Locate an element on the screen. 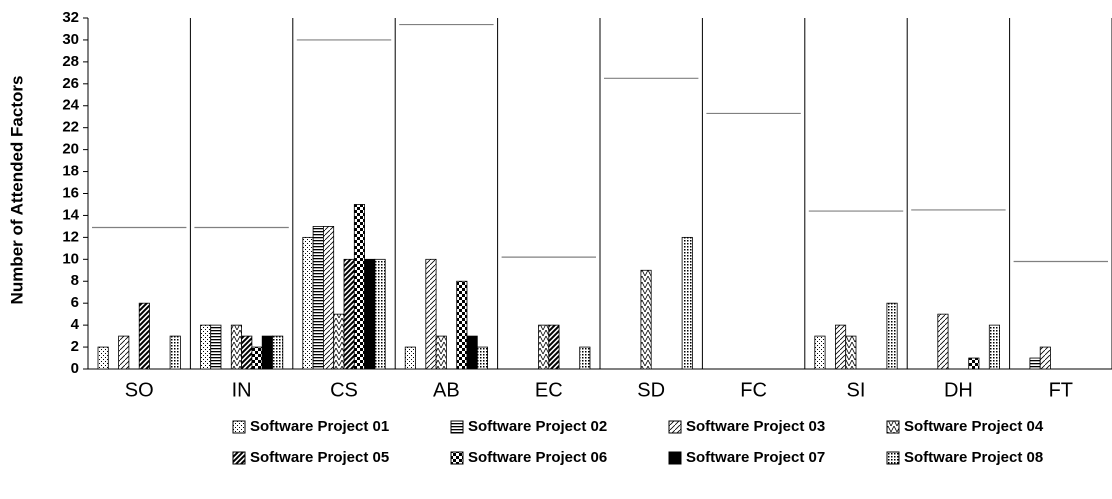  legend-label: Software Project 03 is located at coordinates (755, 426).